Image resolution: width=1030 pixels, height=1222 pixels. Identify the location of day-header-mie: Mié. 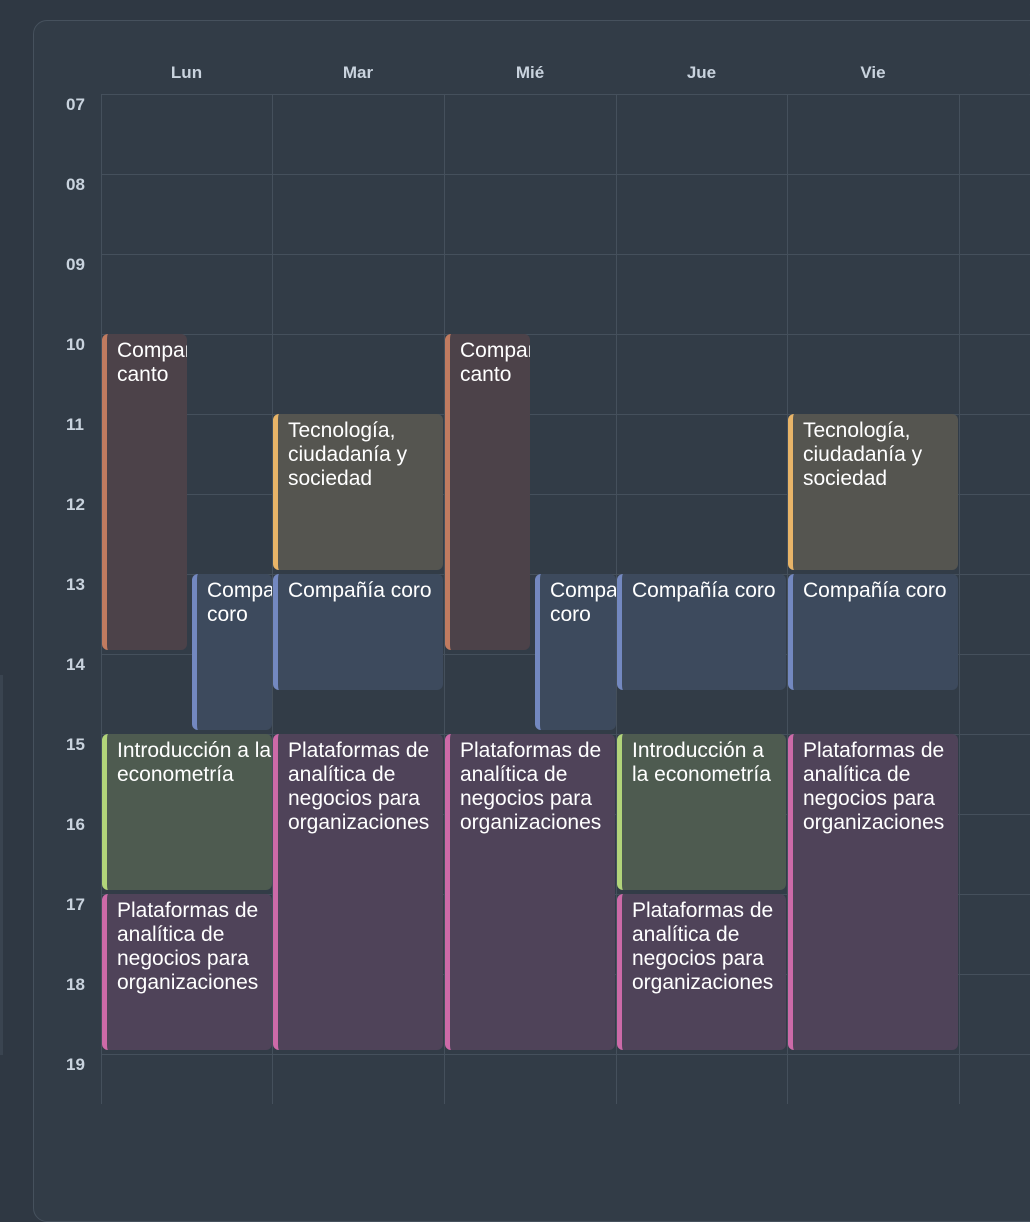
(530, 72).